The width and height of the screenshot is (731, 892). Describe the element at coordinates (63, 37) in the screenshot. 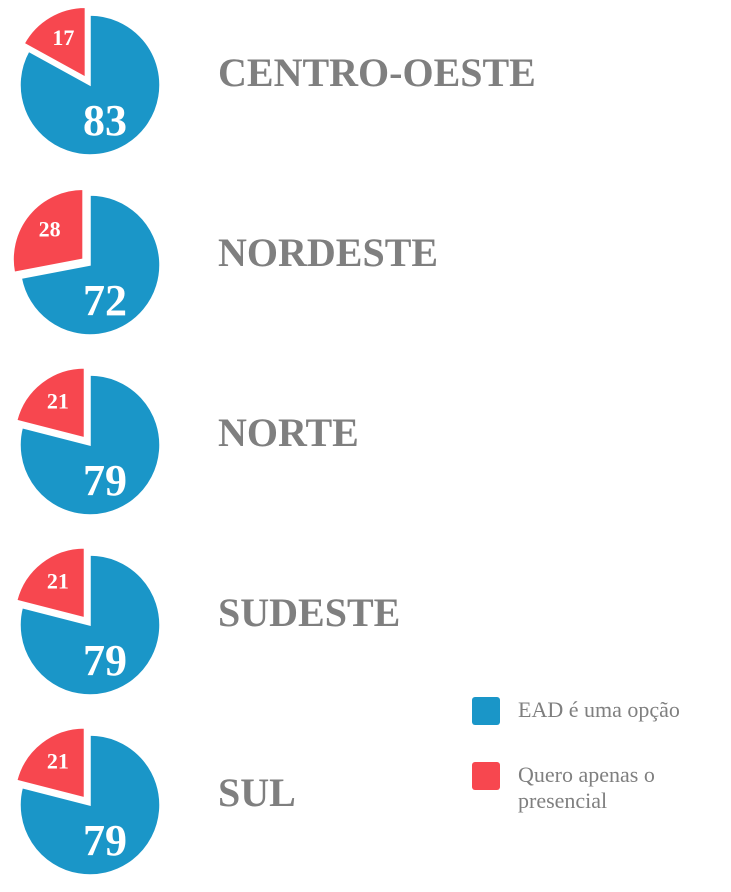

I see `value-label: 17` at that location.